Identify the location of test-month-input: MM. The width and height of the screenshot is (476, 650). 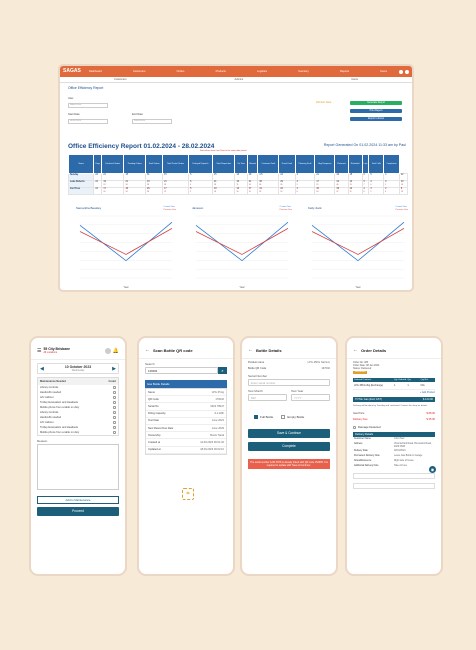
(267, 397).